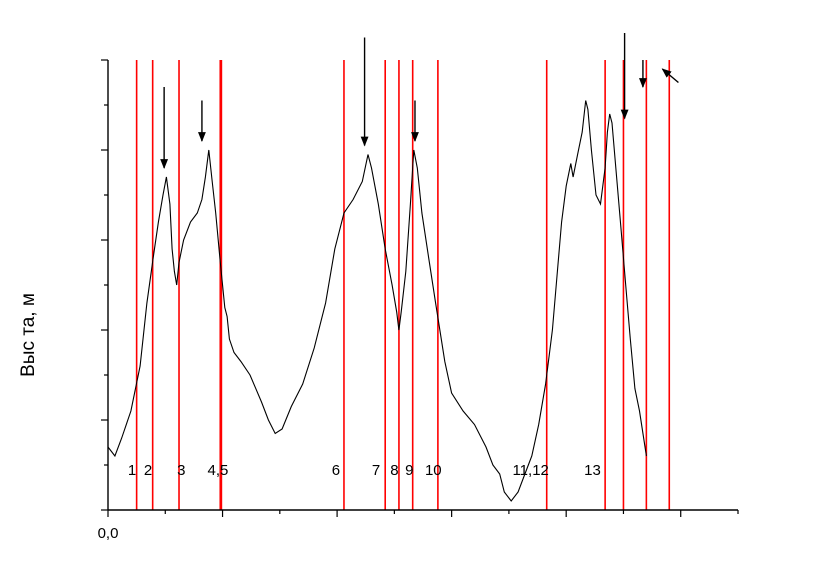  What do you see at coordinates (218, 470) in the screenshot?
I see `marker-label: 4,5` at bounding box center [218, 470].